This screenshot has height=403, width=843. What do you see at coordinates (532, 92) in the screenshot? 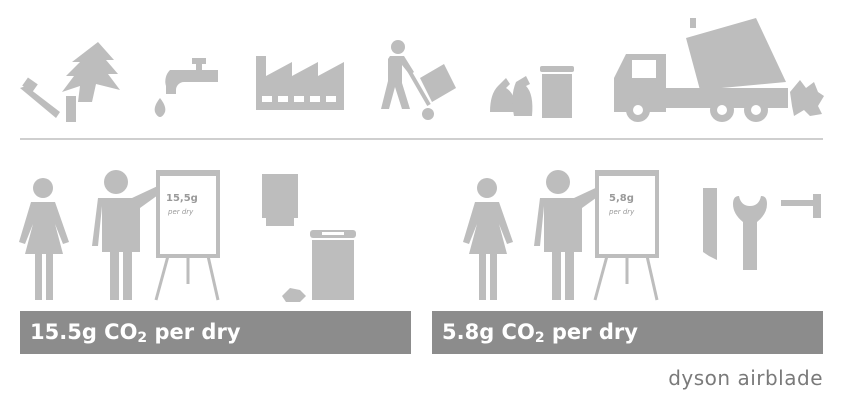
I see `waste-bags-bin-icon` at bounding box center [532, 92].